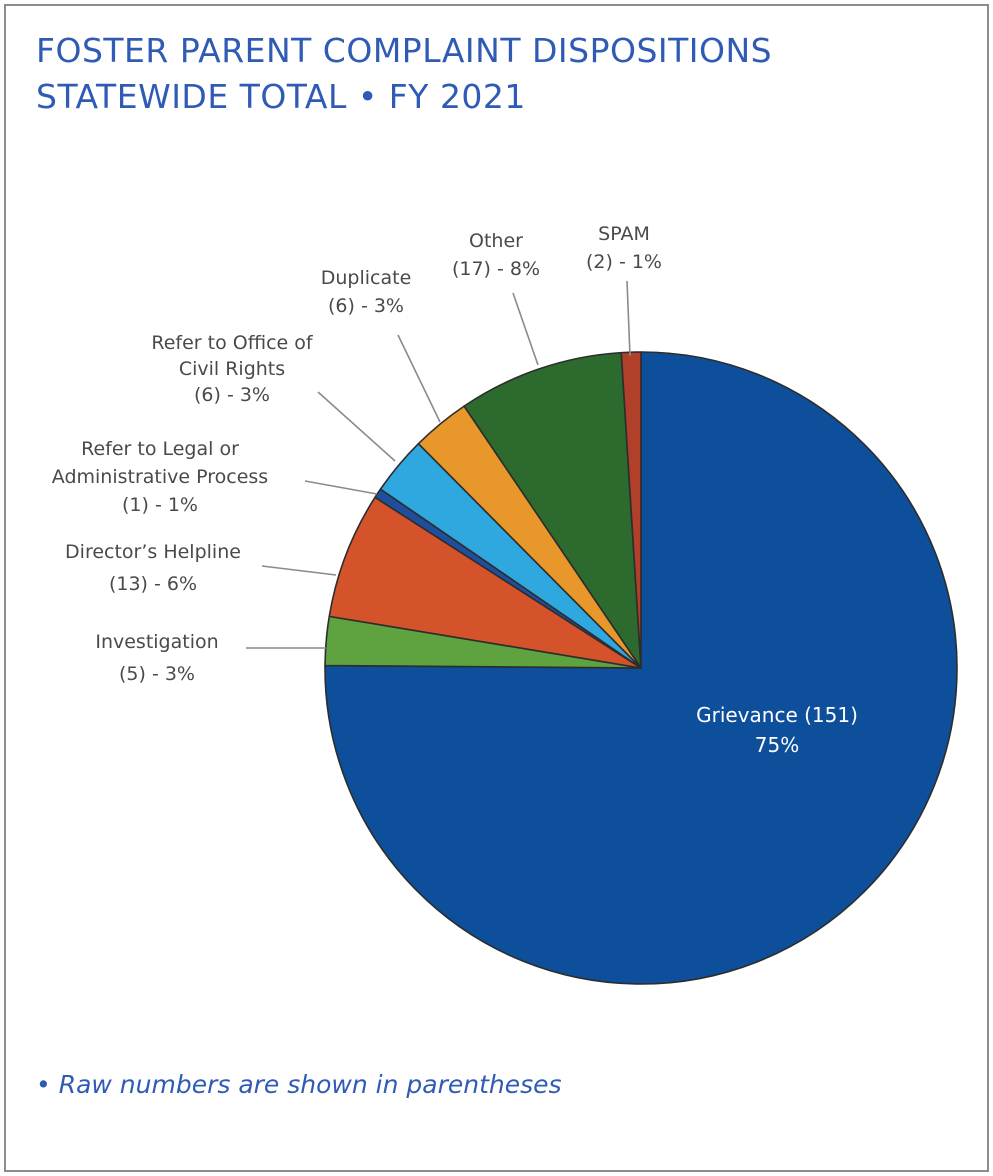 This screenshot has width=993, height=1176. I want to click on slice-label-other: Other (17) - 8%, so click(496, 255).